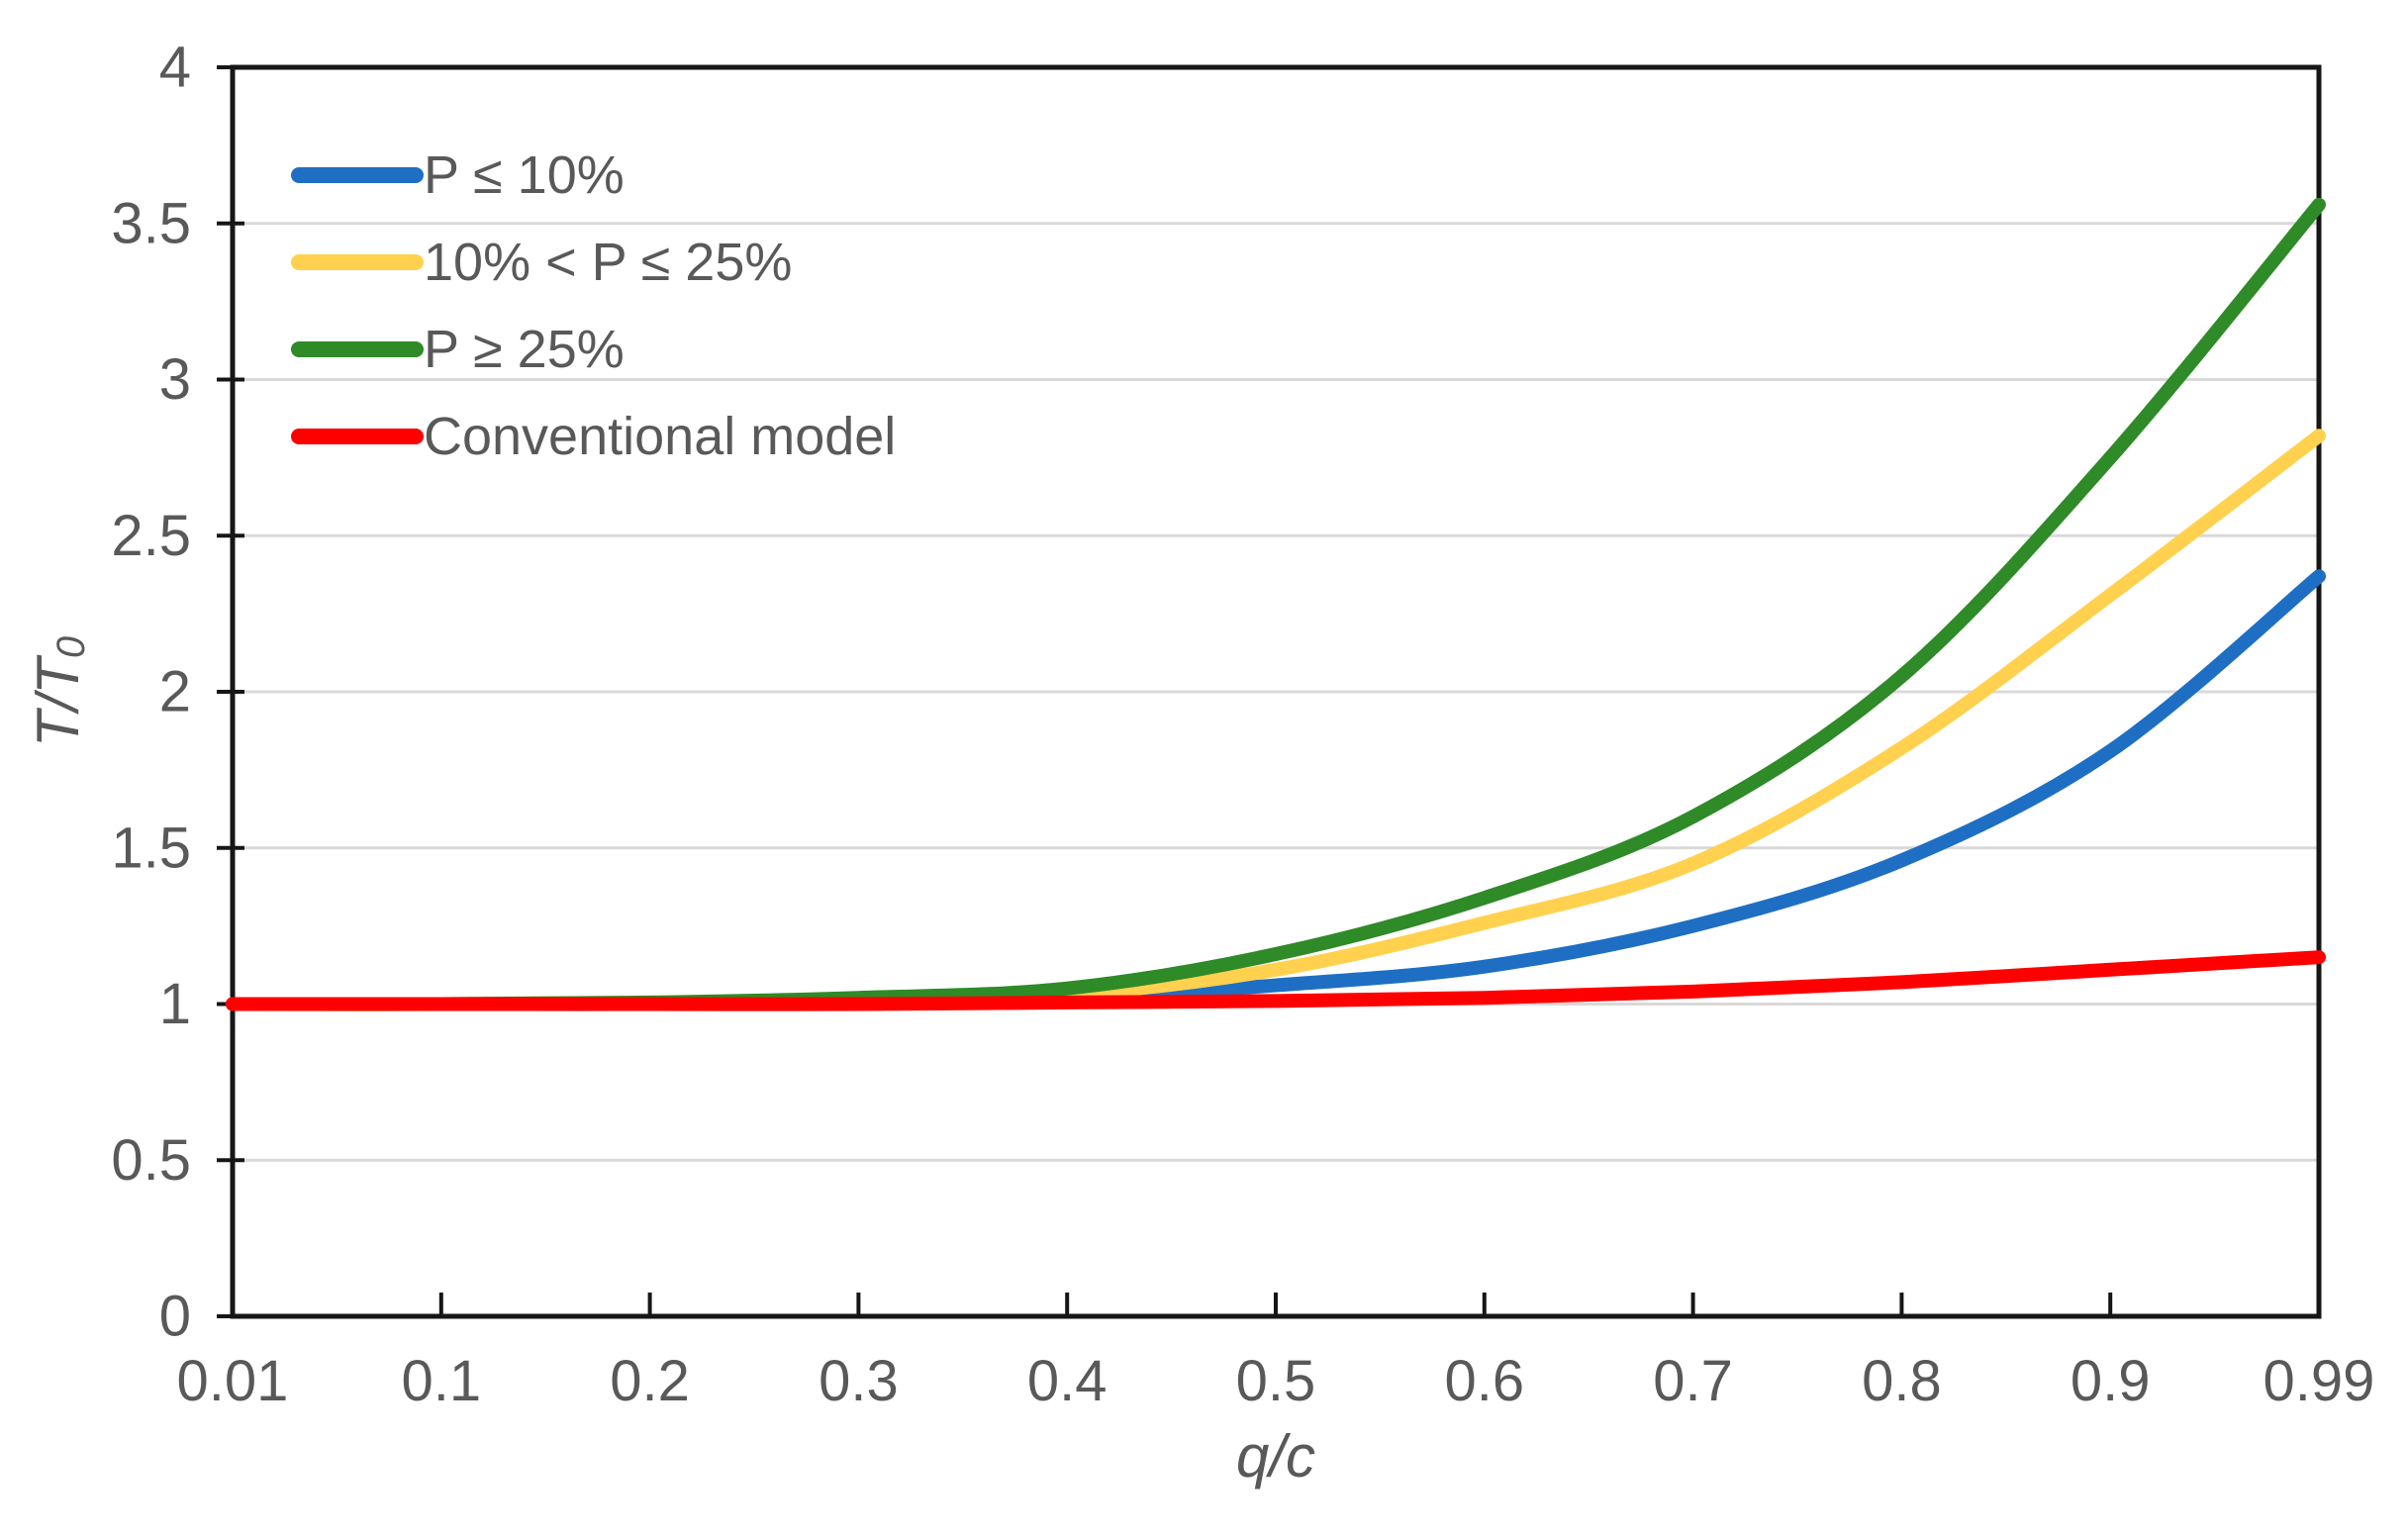 Image resolution: width=2408 pixels, height=1537 pixels. Describe the element at coordinates (859, 1381) in the screenshot. I see `x-tick-label: 0.3` at that location.